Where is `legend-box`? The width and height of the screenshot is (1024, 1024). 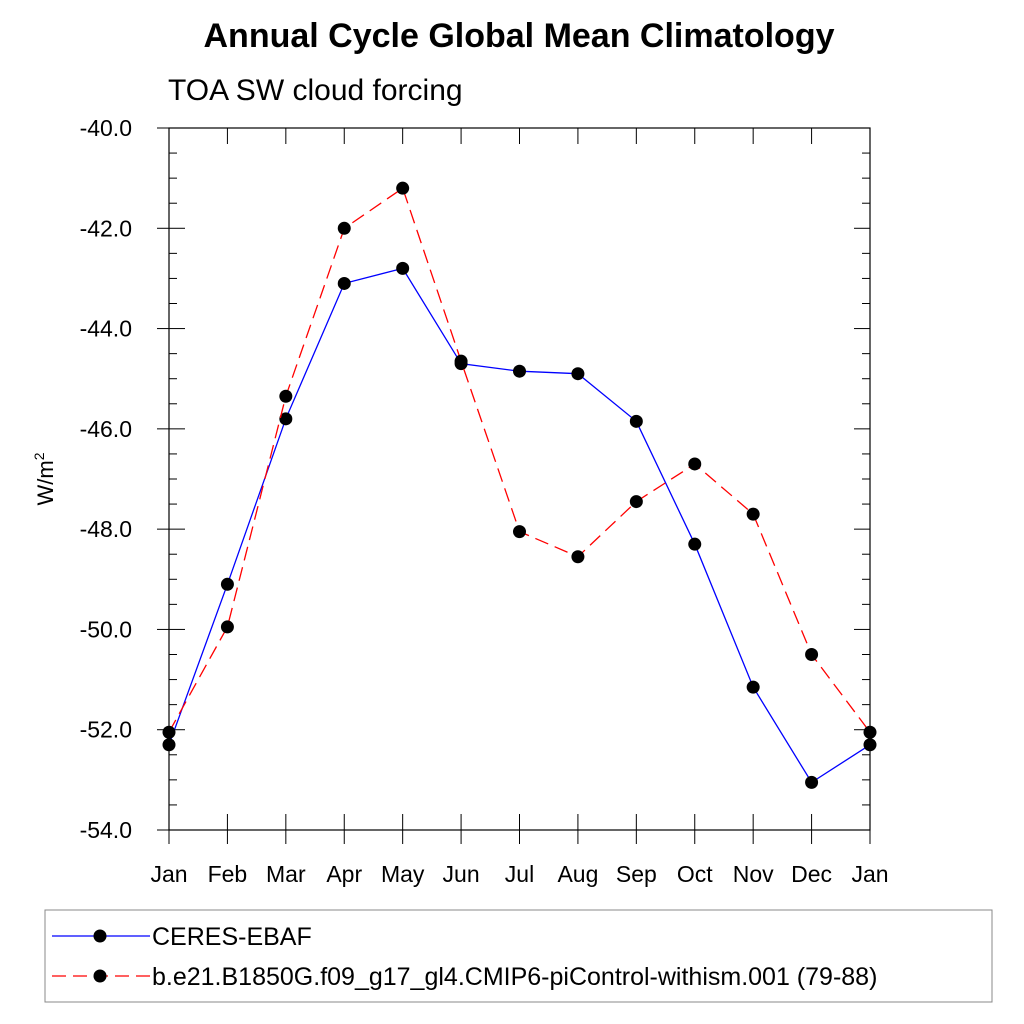 legend-box is located at coordinates (518, 956).